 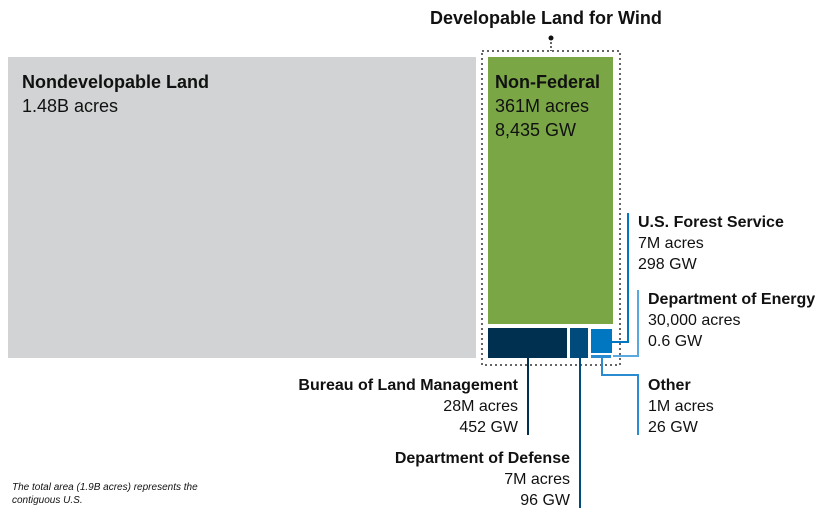 I want to click on forest-leader, so click(x=620, y=278).